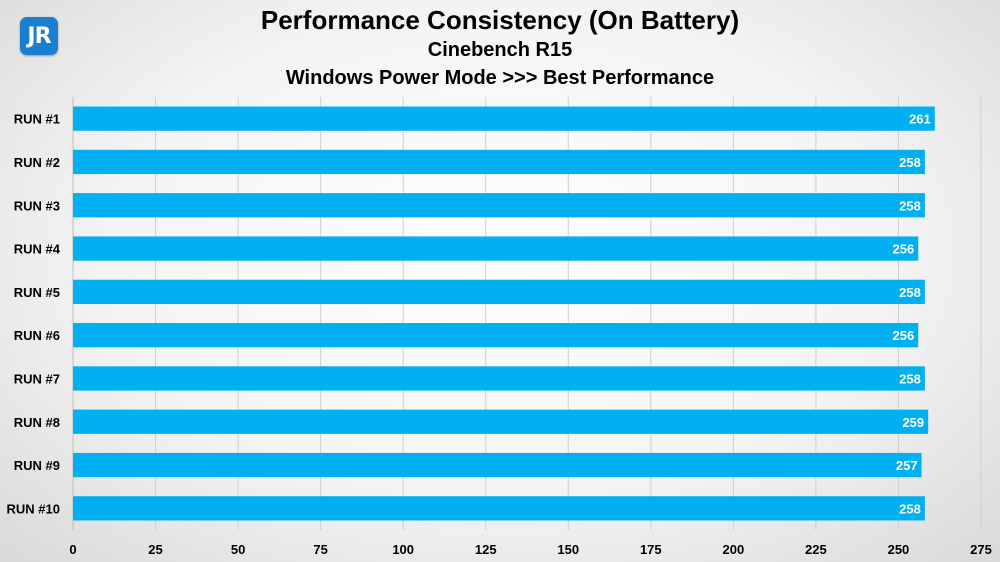 The width and height of the screenshot is (1000, 562). Describe the element at coordinates (320, 549) in the screenshot. I see `x-tick-label-75: 75` at that location.